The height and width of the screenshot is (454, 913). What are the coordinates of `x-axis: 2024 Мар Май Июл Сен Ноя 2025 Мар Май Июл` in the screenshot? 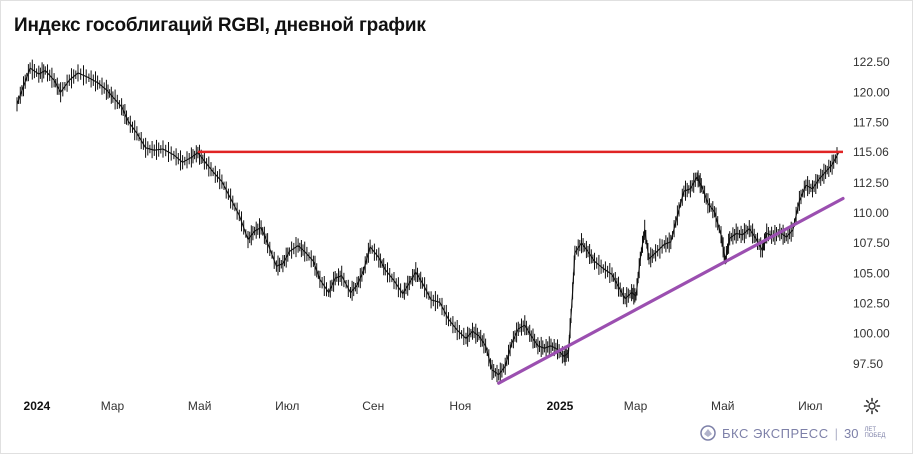 It's located at (423, 406).